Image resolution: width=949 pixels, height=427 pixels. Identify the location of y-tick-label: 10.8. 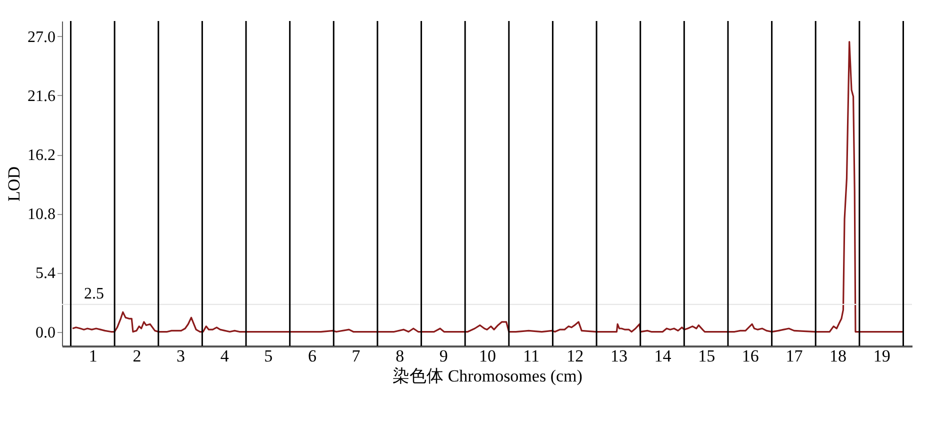
(42, 215).